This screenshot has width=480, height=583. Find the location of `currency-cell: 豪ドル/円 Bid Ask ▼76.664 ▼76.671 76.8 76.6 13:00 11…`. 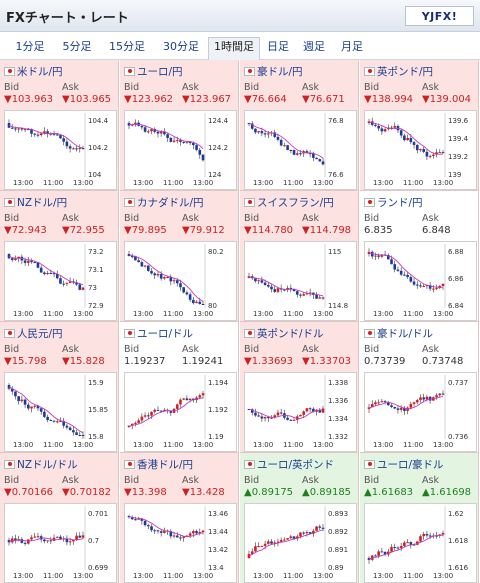

currency-cell: 豪ドル/円 Bid Ask ▼76.664 ▼76.671 76.8 76.6 13:00 11… is located at coordinates (299, 125).